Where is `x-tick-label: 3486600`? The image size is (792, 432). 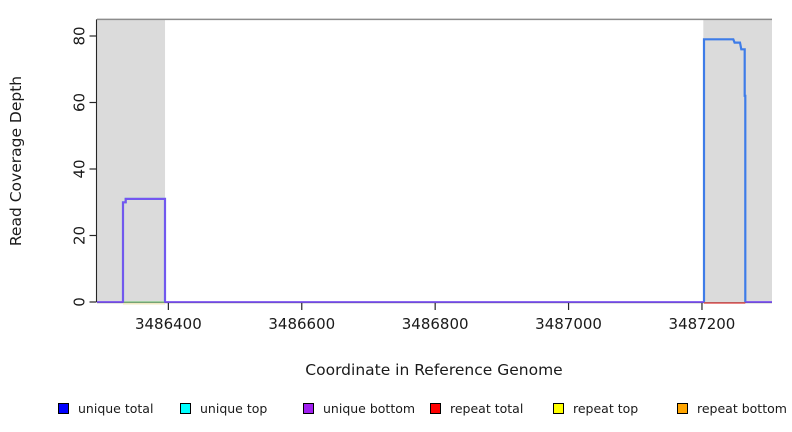
x-tick-label: 3486600 is located at coordinates (301, 324).